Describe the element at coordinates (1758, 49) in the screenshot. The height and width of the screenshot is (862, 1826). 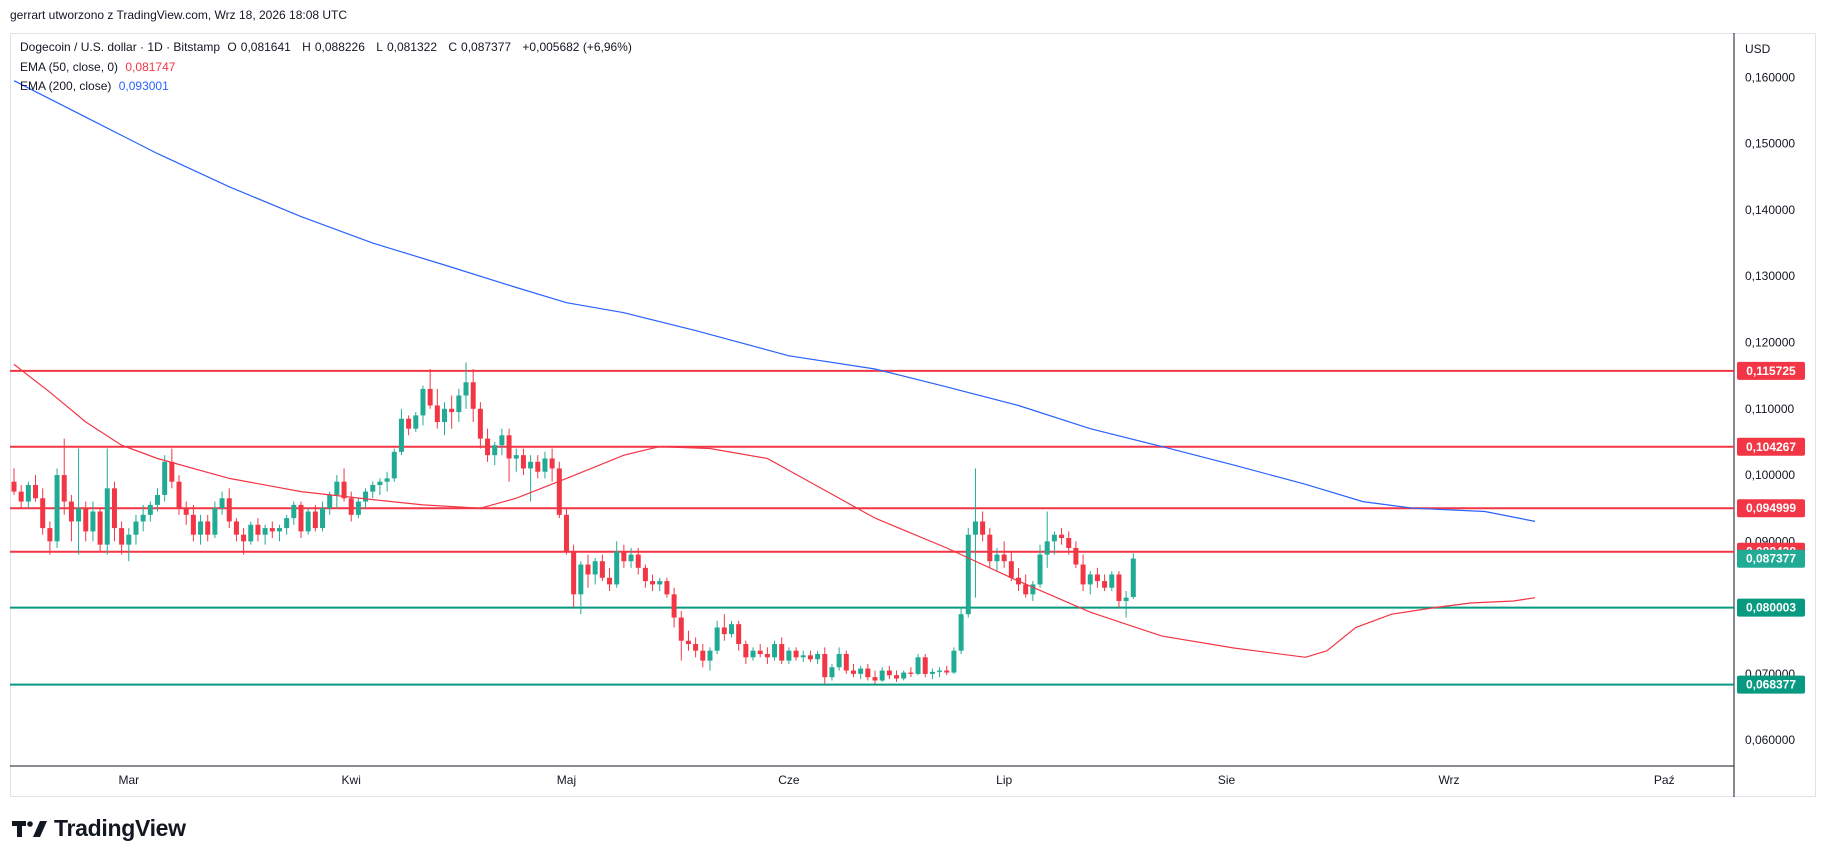
I see `currency-label: USD` at that location.